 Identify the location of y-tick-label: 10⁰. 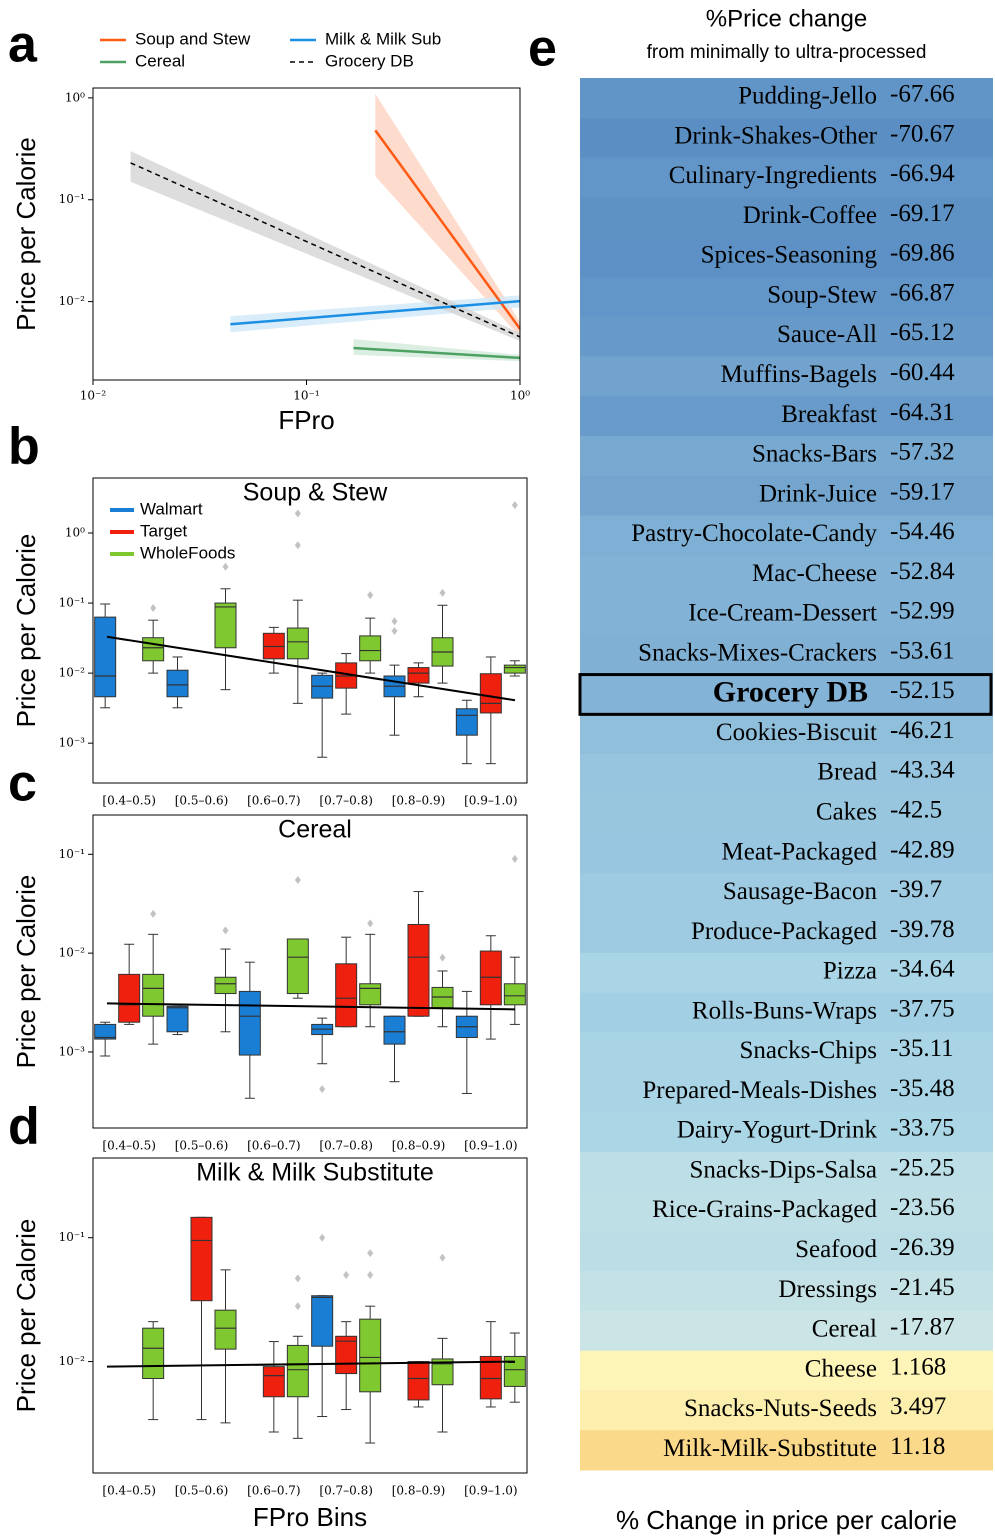
(75, 97).